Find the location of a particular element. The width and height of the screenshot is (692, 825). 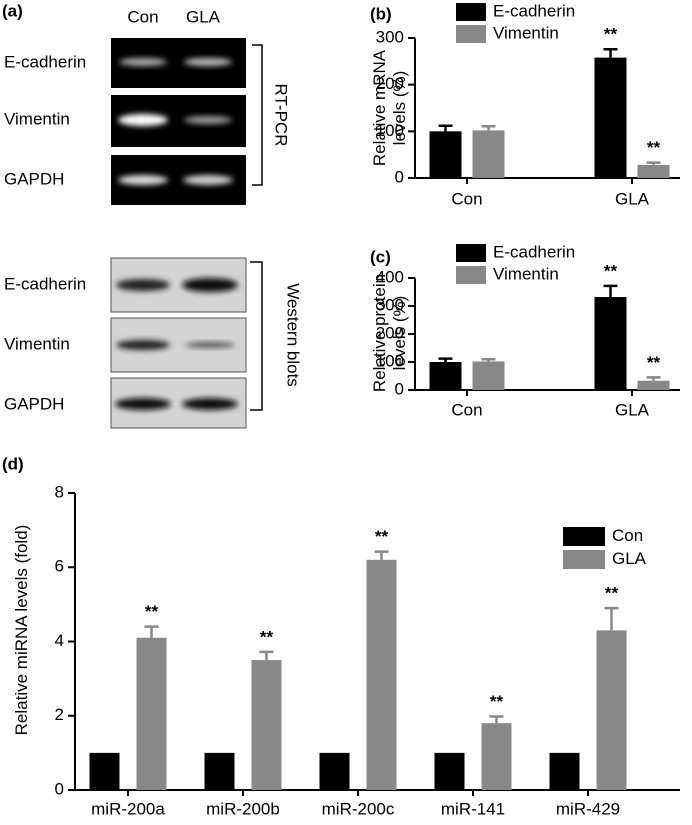

y-axis-label: Relative miRNA levels (fold) is located at coordinates (21, 630).